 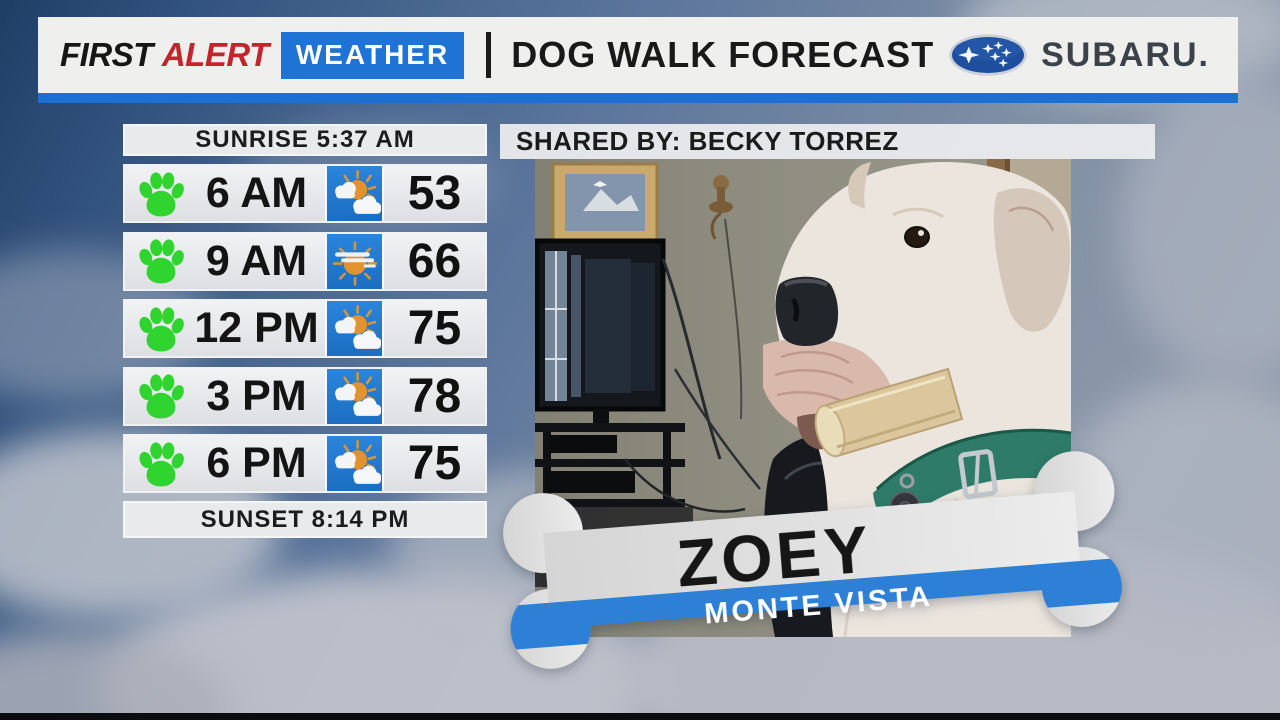 I want to click on sunset-bar: SUNSET 8:14 PM, so click(x=305, y=519).